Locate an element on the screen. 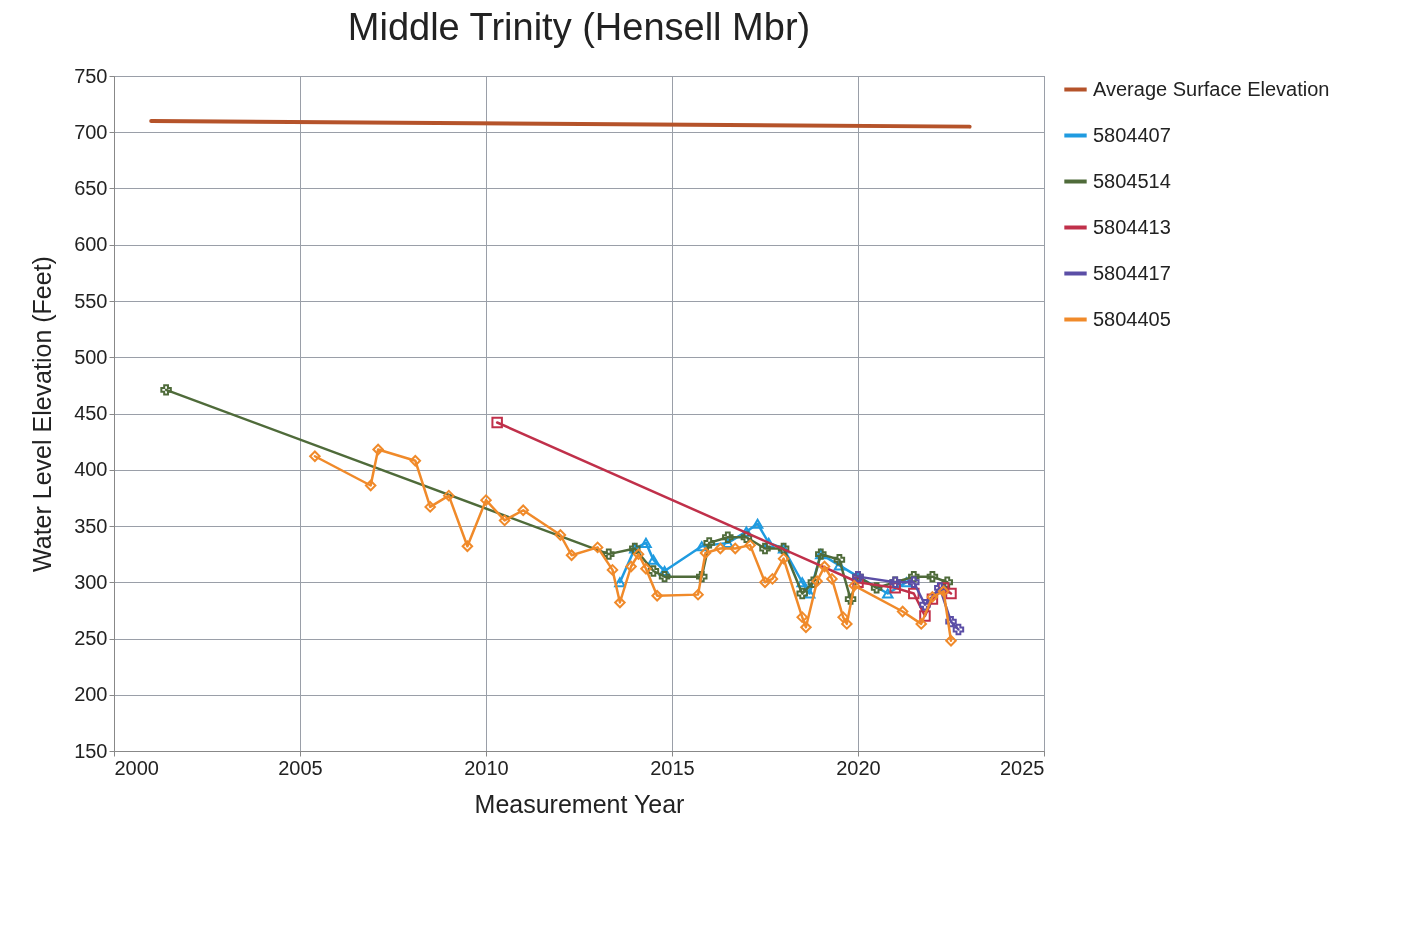 Image resolution: width=1416 pixels, height=927 pixels. x-tick-label: 2005 is located at coordinates (300, 767).